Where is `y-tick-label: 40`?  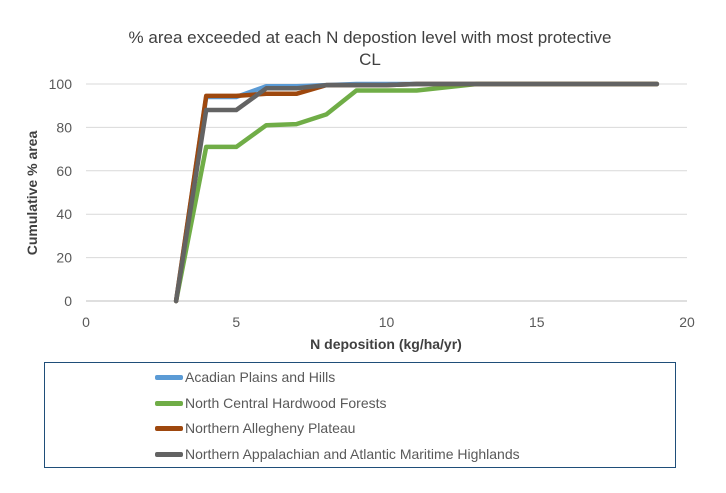 y-tick-label: 40 is located at coordinates (64, 214).